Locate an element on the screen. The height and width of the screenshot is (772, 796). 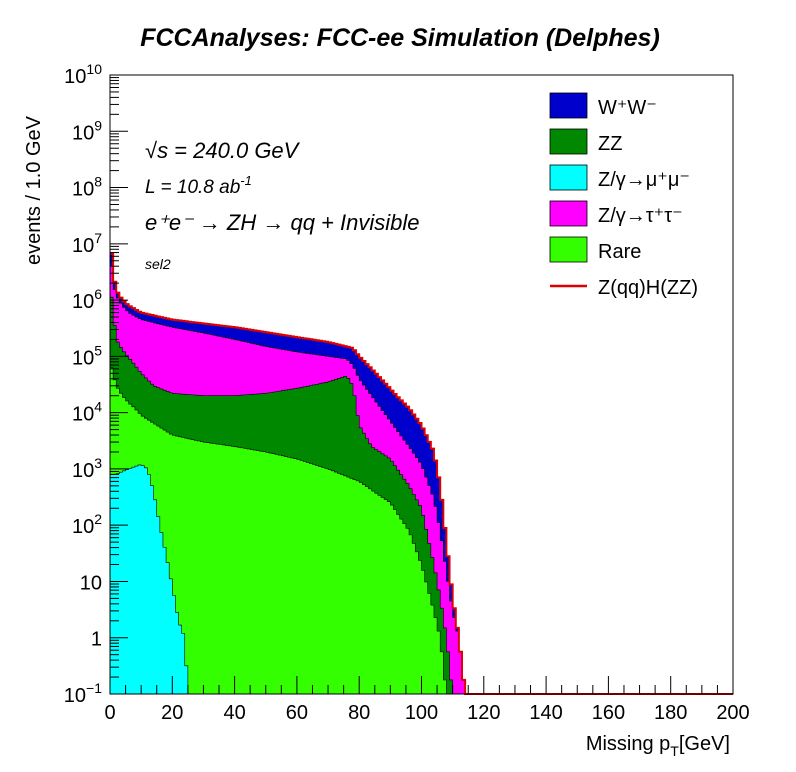
annotation-lumi: L = 10.8 ab-1 is located at coordinates (198, 185).